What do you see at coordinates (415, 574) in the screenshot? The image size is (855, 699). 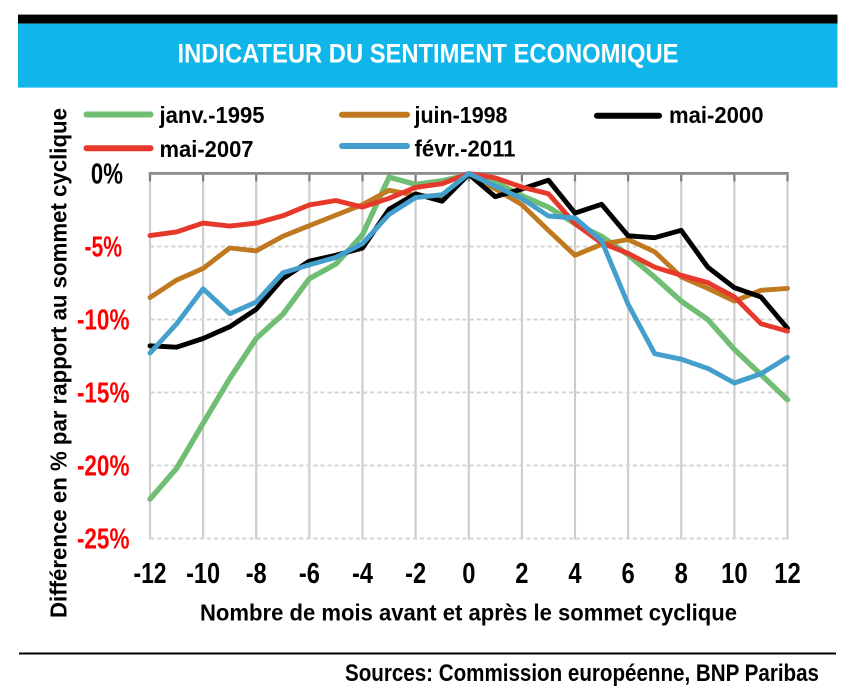 I see `svg-text: -2` at bounding box center [415, 574].